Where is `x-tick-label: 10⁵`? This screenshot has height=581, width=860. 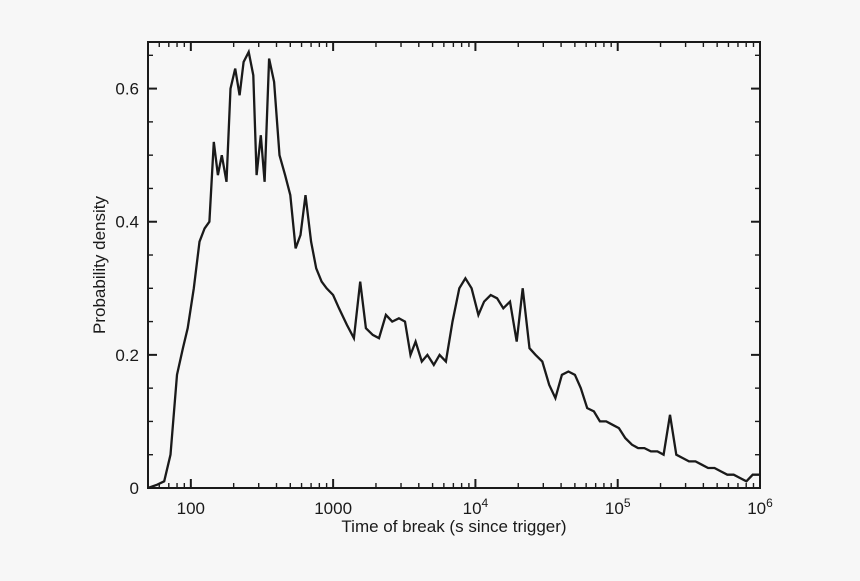
x-tick-label: 10⁵ is located at coordinates (618, 507).